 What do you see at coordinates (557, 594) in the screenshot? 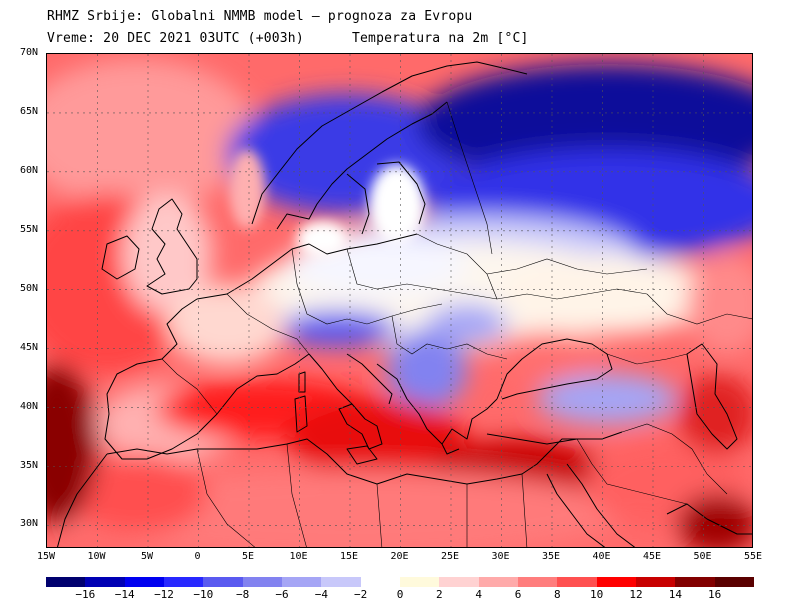
I see `colorbar-label: 8` at bounding box center [557, 594].